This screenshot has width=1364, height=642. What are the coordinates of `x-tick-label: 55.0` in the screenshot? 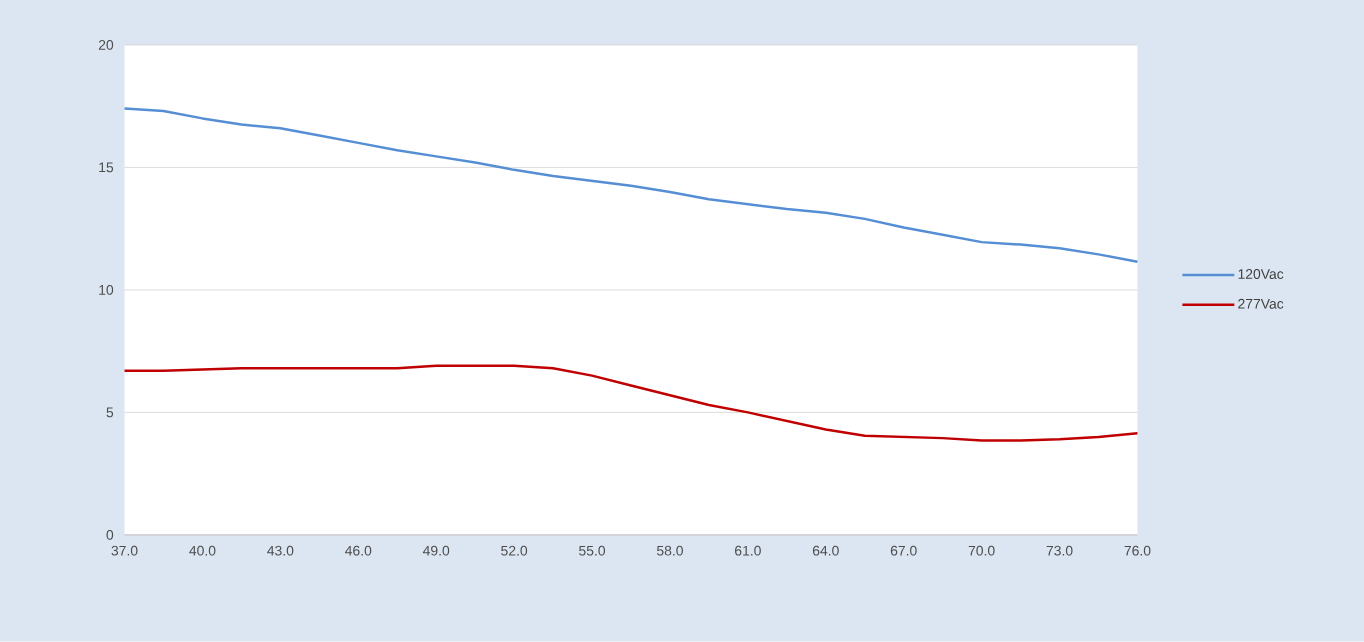 It's located at (592, 550).